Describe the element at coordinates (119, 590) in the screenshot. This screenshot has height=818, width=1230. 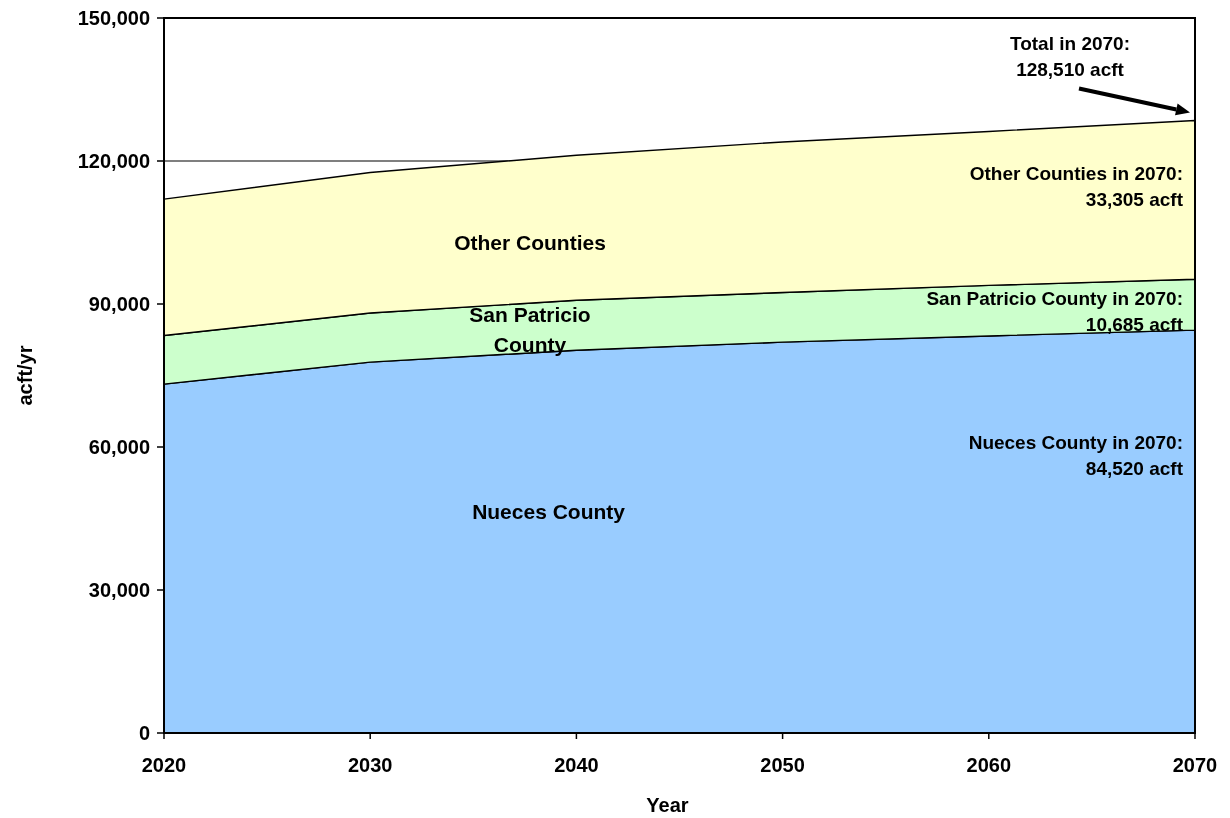
I see `y-tick-label: 30,000` at that location.